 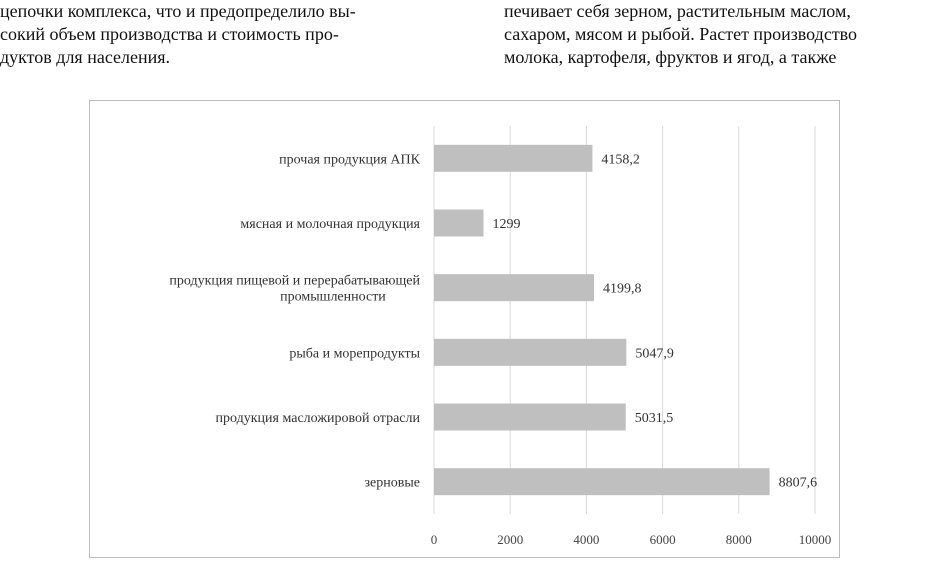 I want to click on category-label: промышленности, so click(x=333, y=297).